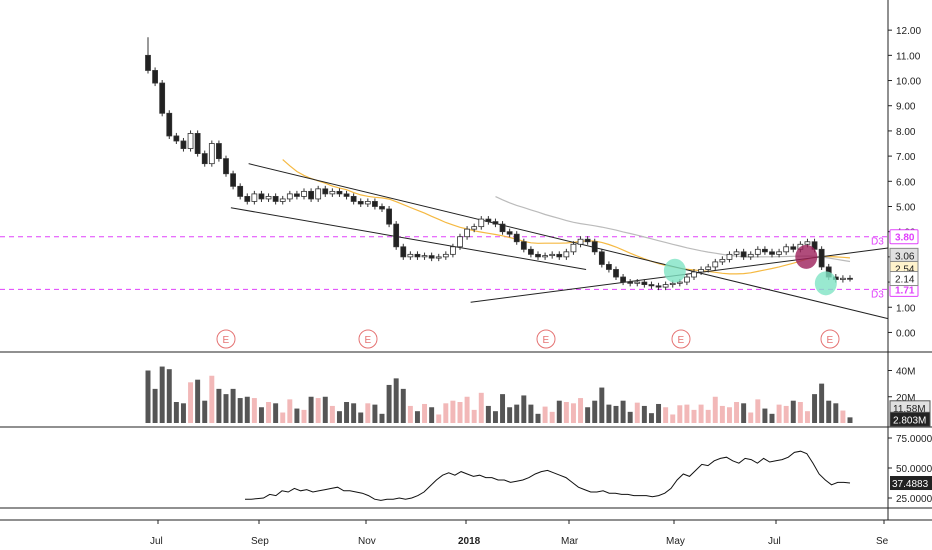  I want to click on moving-average-long, so click(673, 229).